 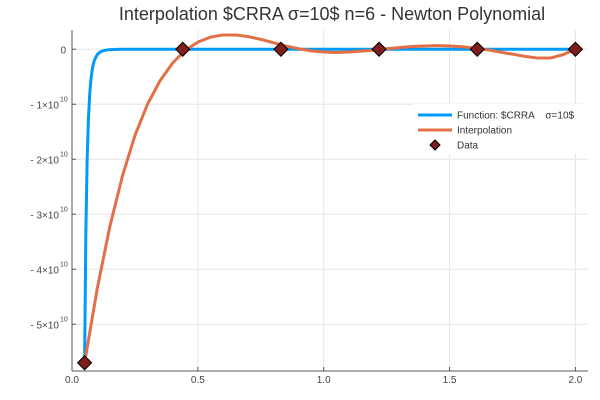 I want to click on y-tick-label: 0, so click(x=63, y=50).